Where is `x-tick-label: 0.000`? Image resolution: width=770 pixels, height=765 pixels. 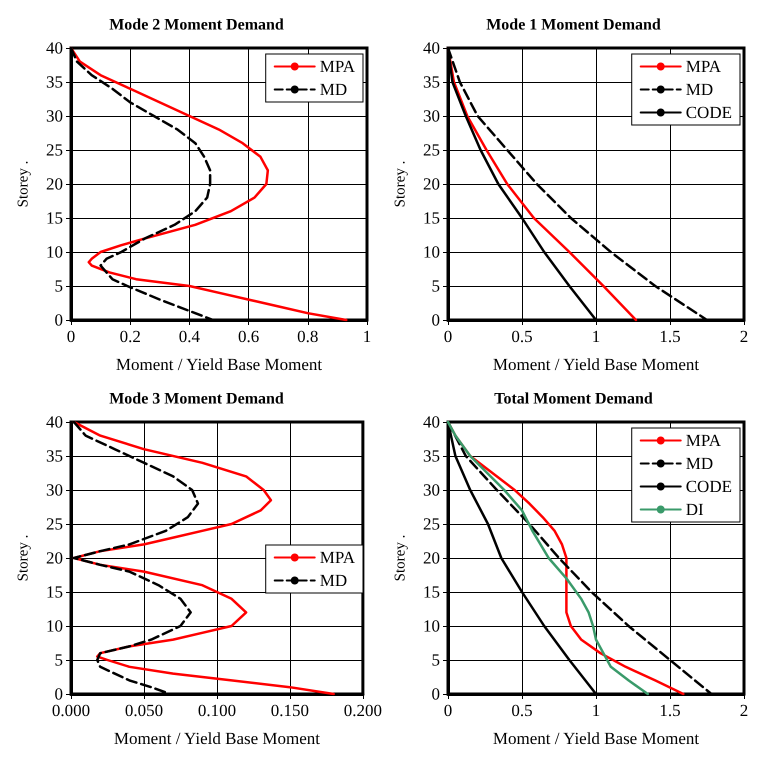 x-tick-label: 0.000 is located at coordinates (71, 710).